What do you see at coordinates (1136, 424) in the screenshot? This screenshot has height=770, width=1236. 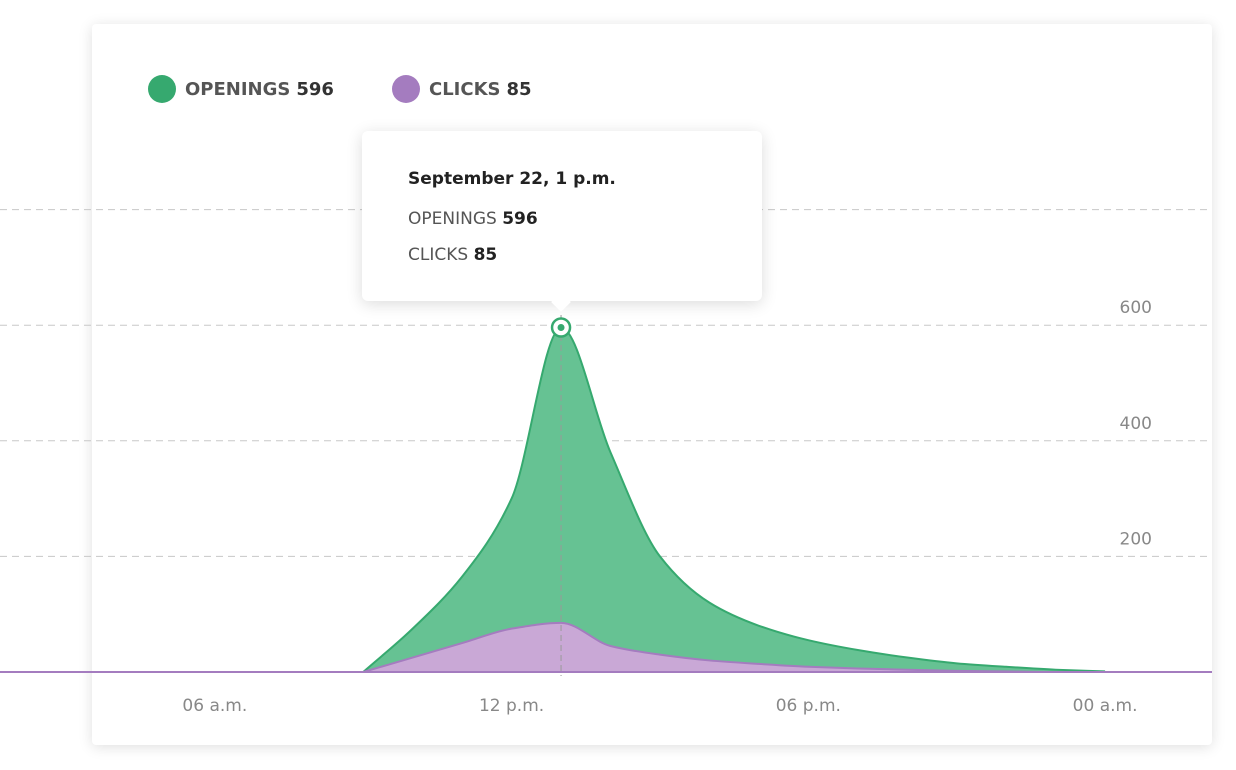 I see `y-tick-label: 400` at bounding box center [1136, 424].